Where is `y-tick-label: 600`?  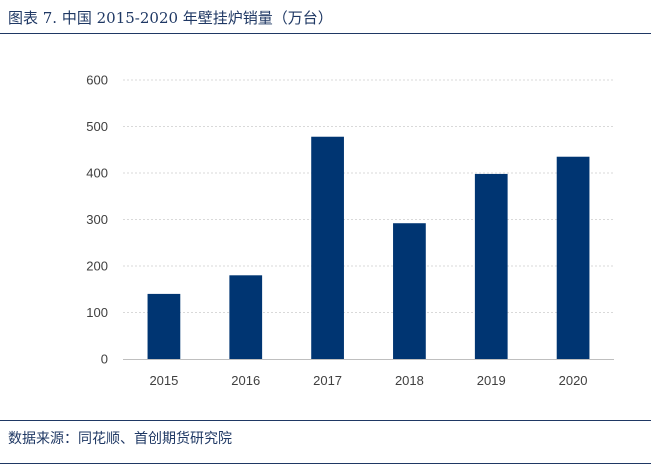 y-tick-label: 600 is located at coordinates (97, 80).